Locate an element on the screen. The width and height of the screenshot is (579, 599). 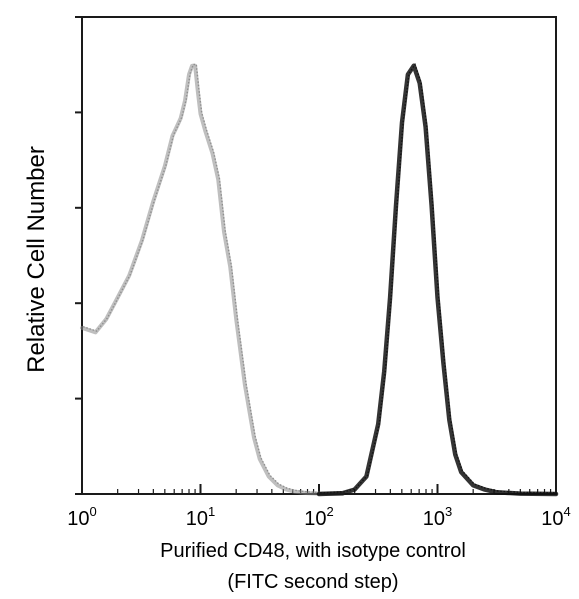
x-axis-label-line2: (FITC second step) is located at coordinates (312, 582).